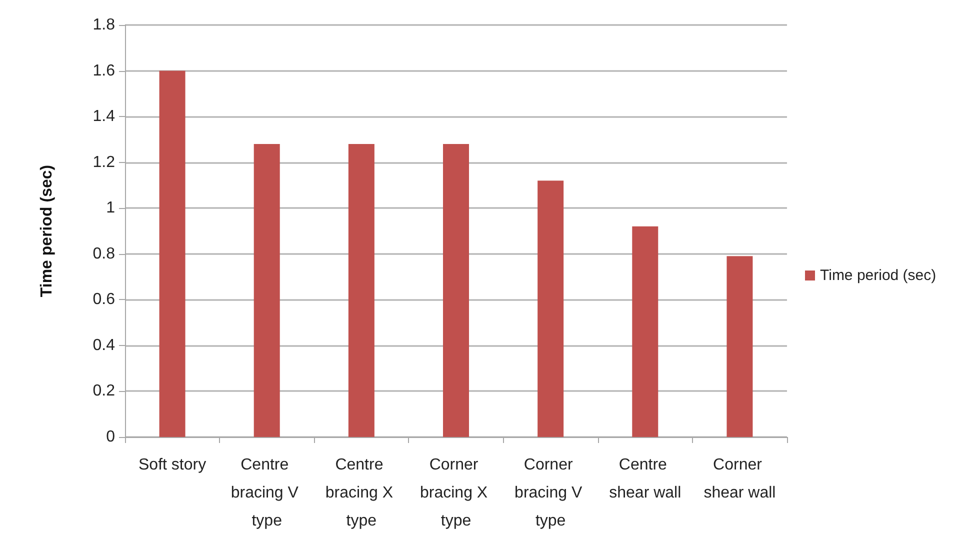 This screenshot has width=975, height=541. I want to click on y-tick-label: 0, so click(111, 437).